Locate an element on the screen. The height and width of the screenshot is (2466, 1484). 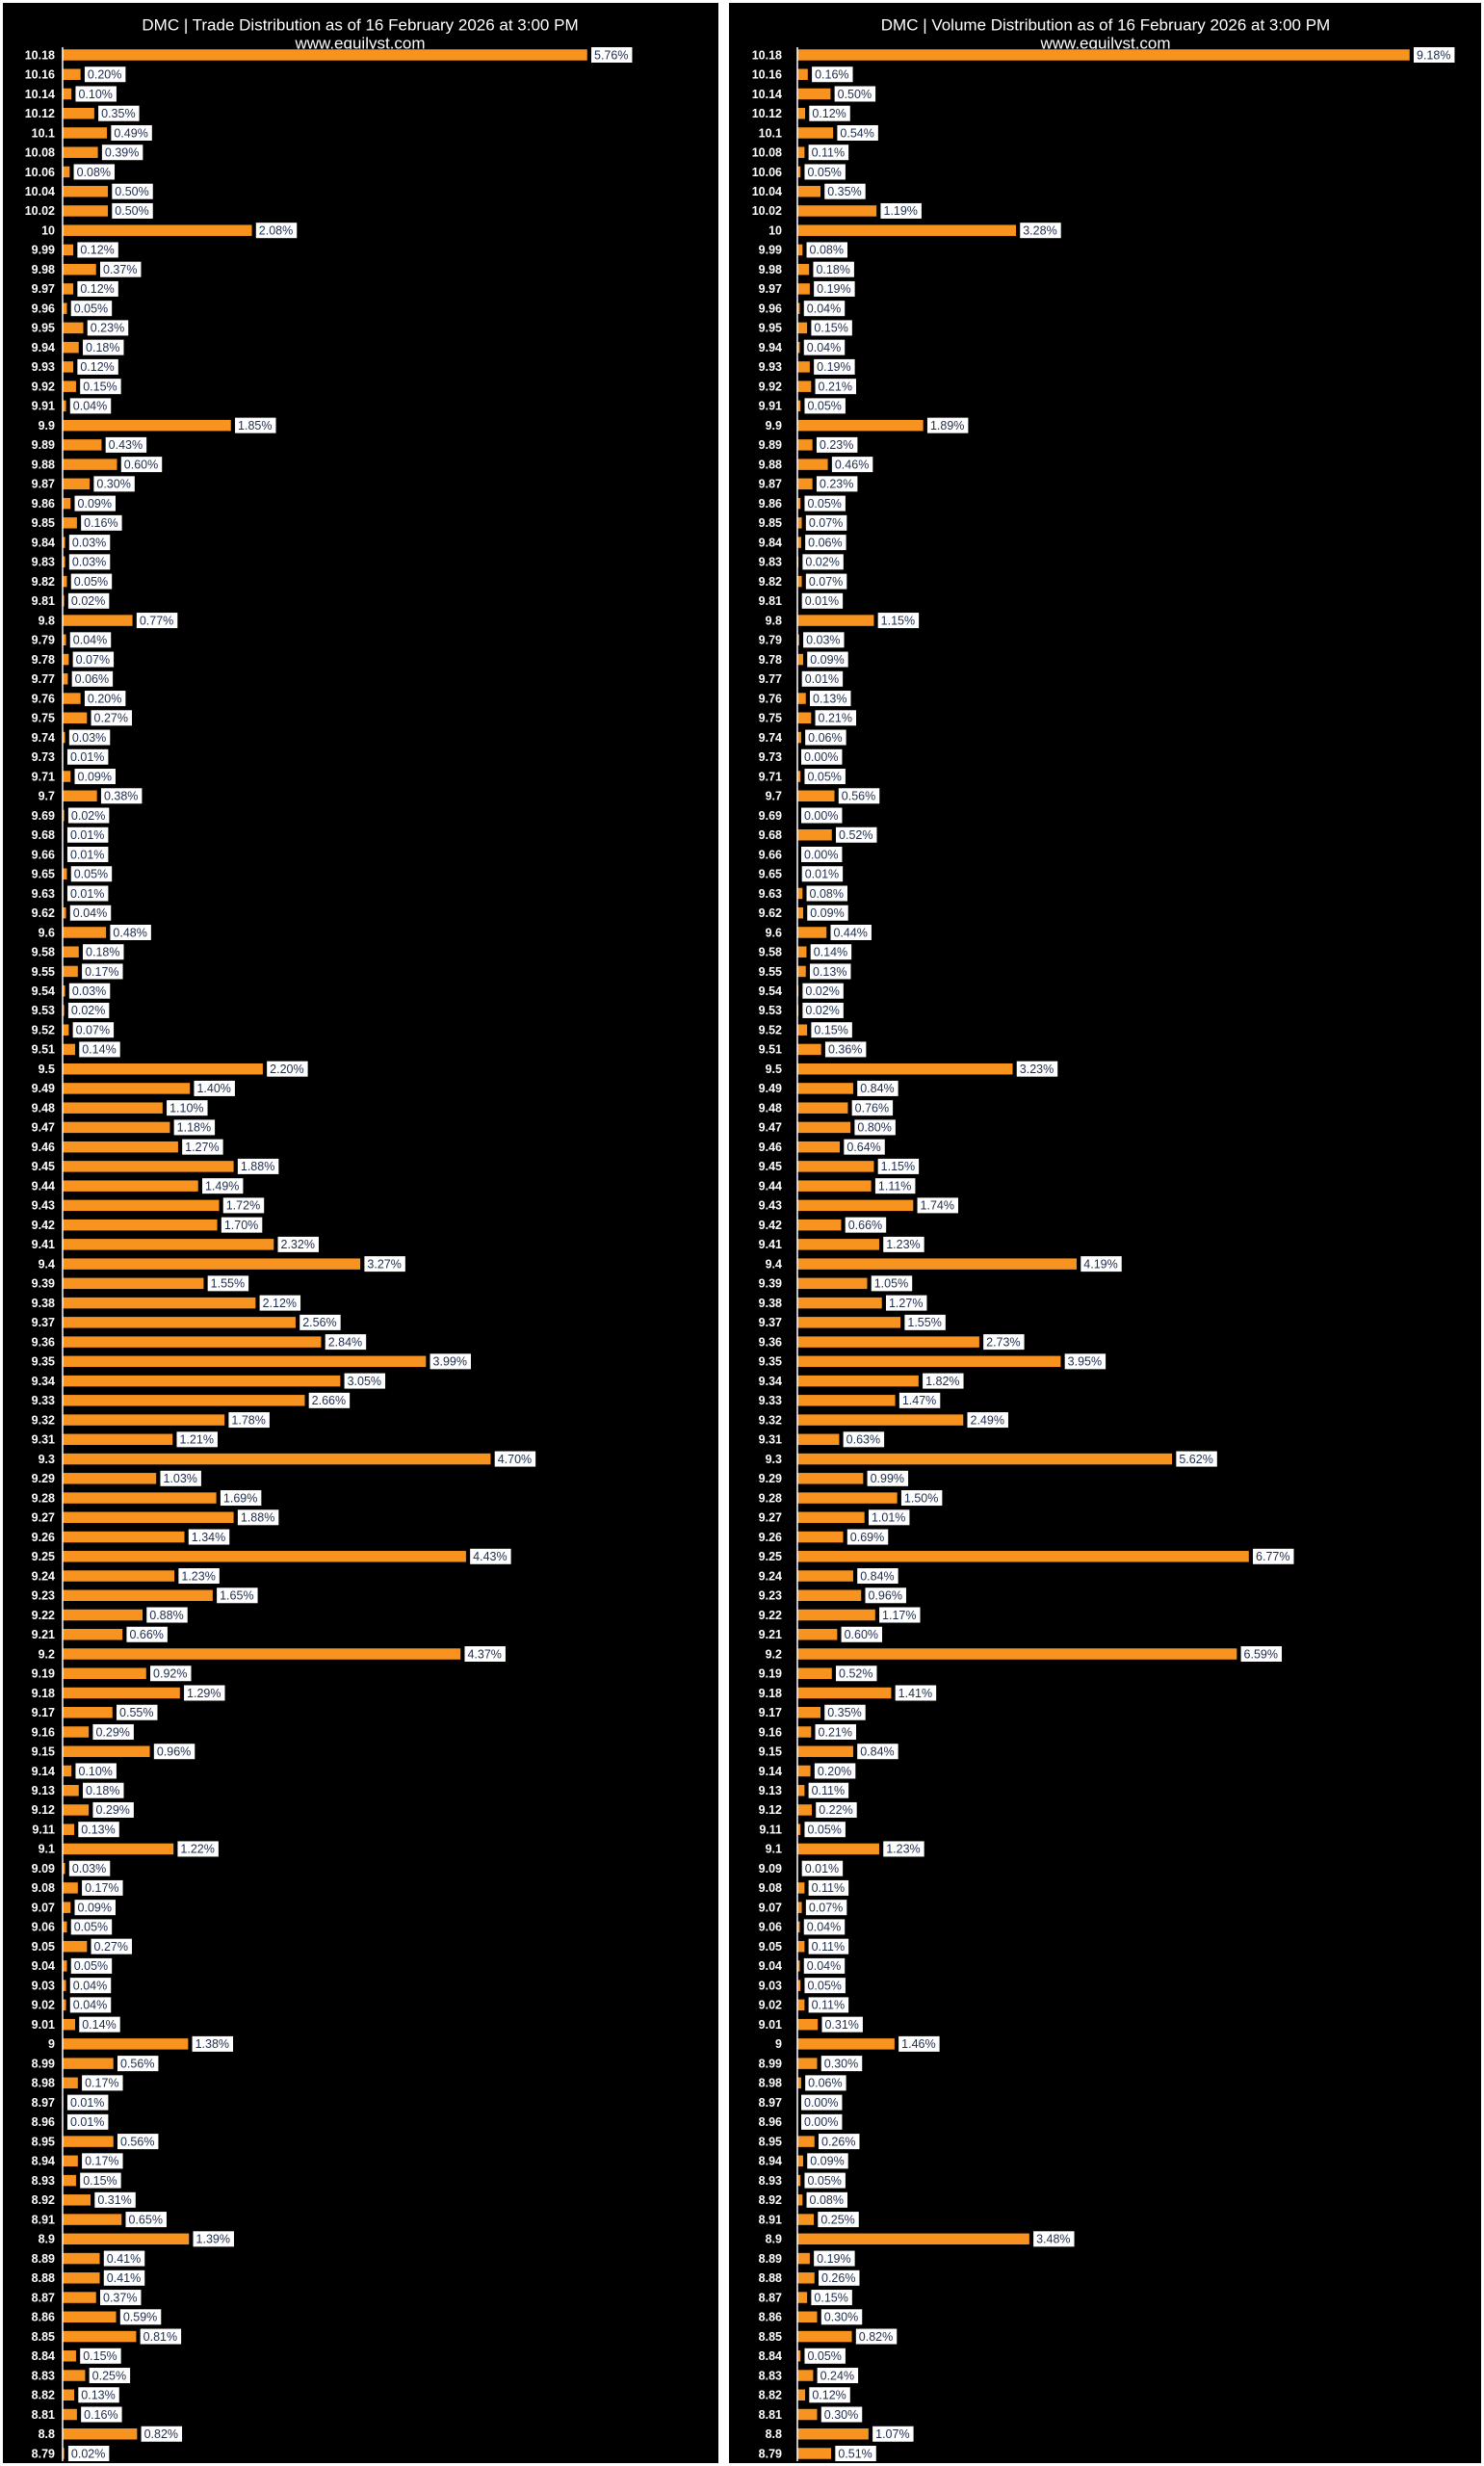
category-label: 8.83 is located at coordinates (770, 2375).